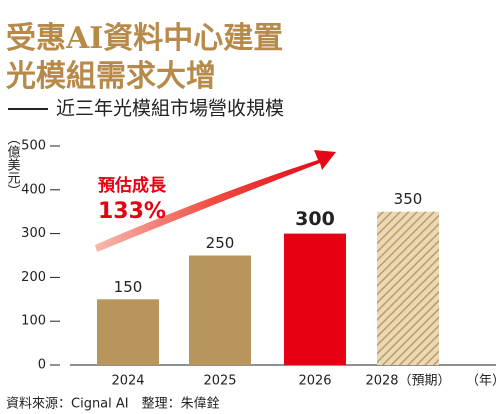  Describe the element at coordinates (33, 146) in the screenshot. I see `y-tick-label: 500` at that location.